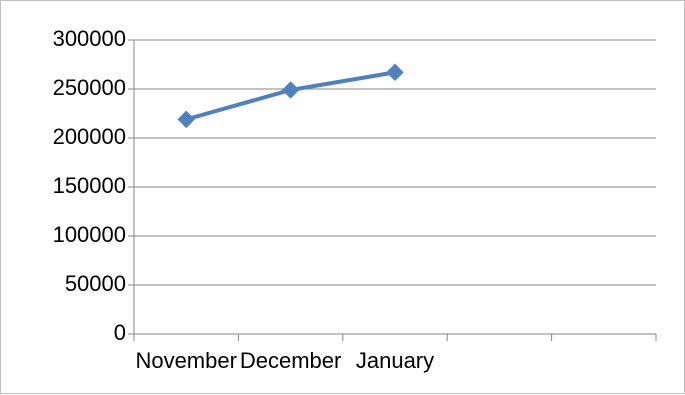  Describe the element at coordinates (89, 136) in the screenshot. I see `y-tick-label: 200000` at that location.